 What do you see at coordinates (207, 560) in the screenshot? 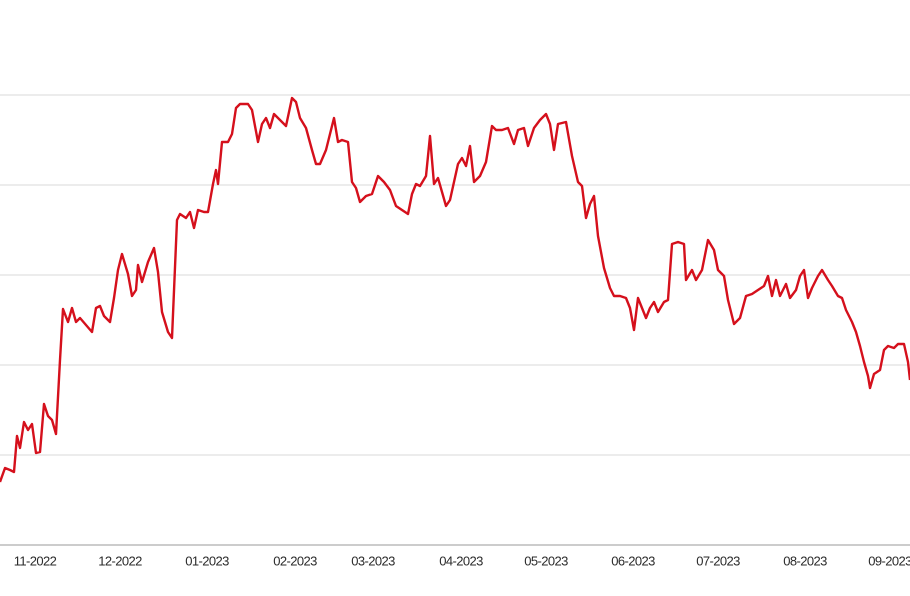
I see `x-tick-label: 01-2023` at bounding box center [207, 560].